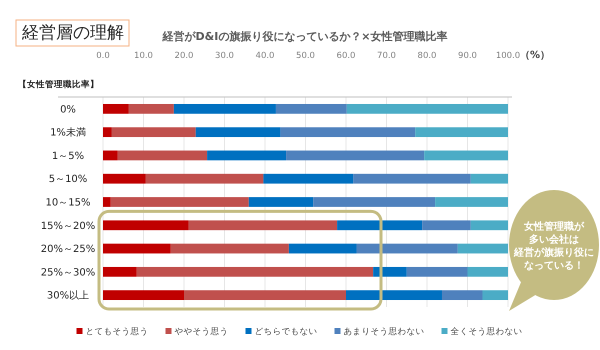 This screenshot has width=600, height=350. I want to click on legend-label: 全くそう思わない, so click(486, 331).